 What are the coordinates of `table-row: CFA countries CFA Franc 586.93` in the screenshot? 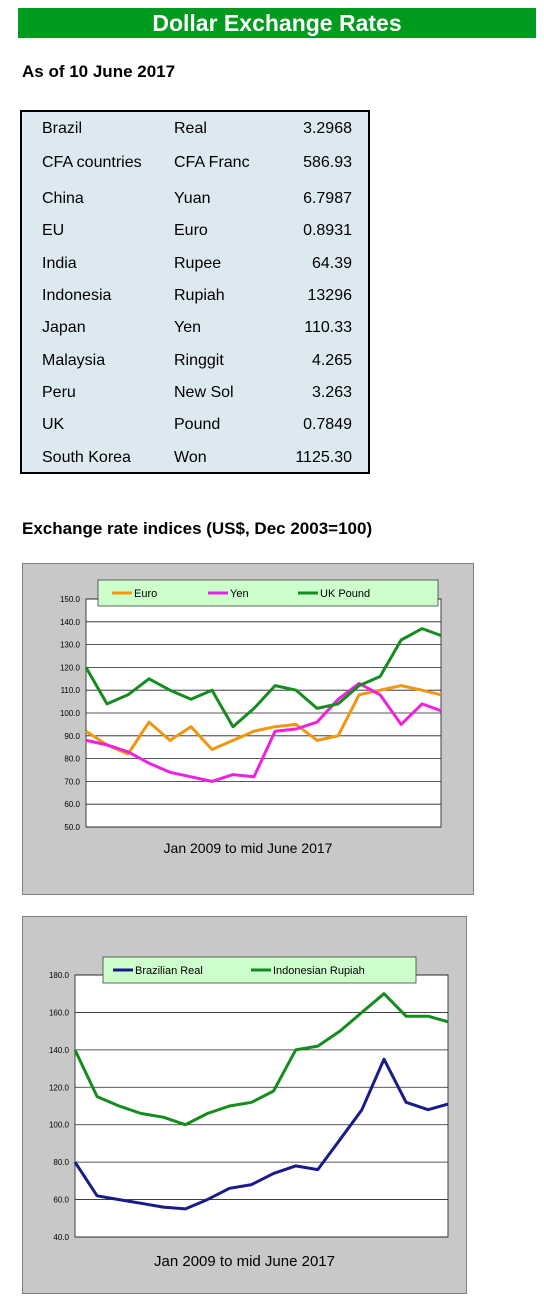 It's located at (195, 162).